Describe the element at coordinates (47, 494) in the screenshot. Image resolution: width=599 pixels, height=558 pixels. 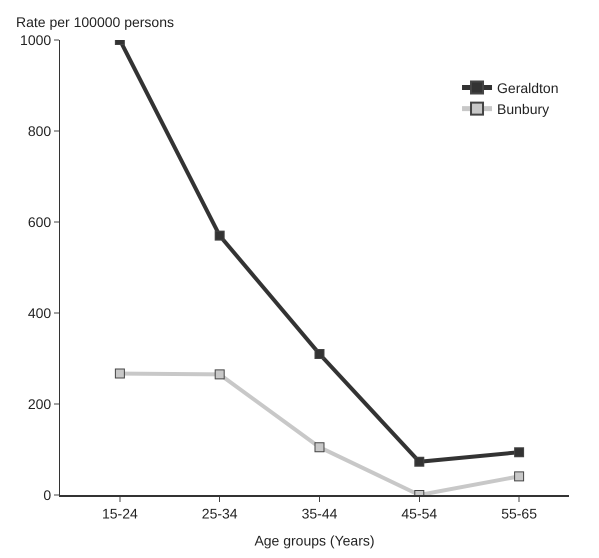
I see `y-tick-label: 0` at that location.